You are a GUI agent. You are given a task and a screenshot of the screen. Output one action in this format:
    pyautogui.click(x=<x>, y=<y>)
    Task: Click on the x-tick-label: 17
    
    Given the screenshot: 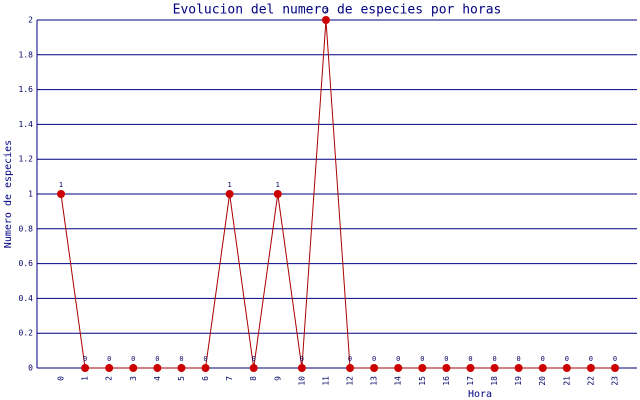 What is the action you would take?
    pyautogui.click(x=470, y=381)
    